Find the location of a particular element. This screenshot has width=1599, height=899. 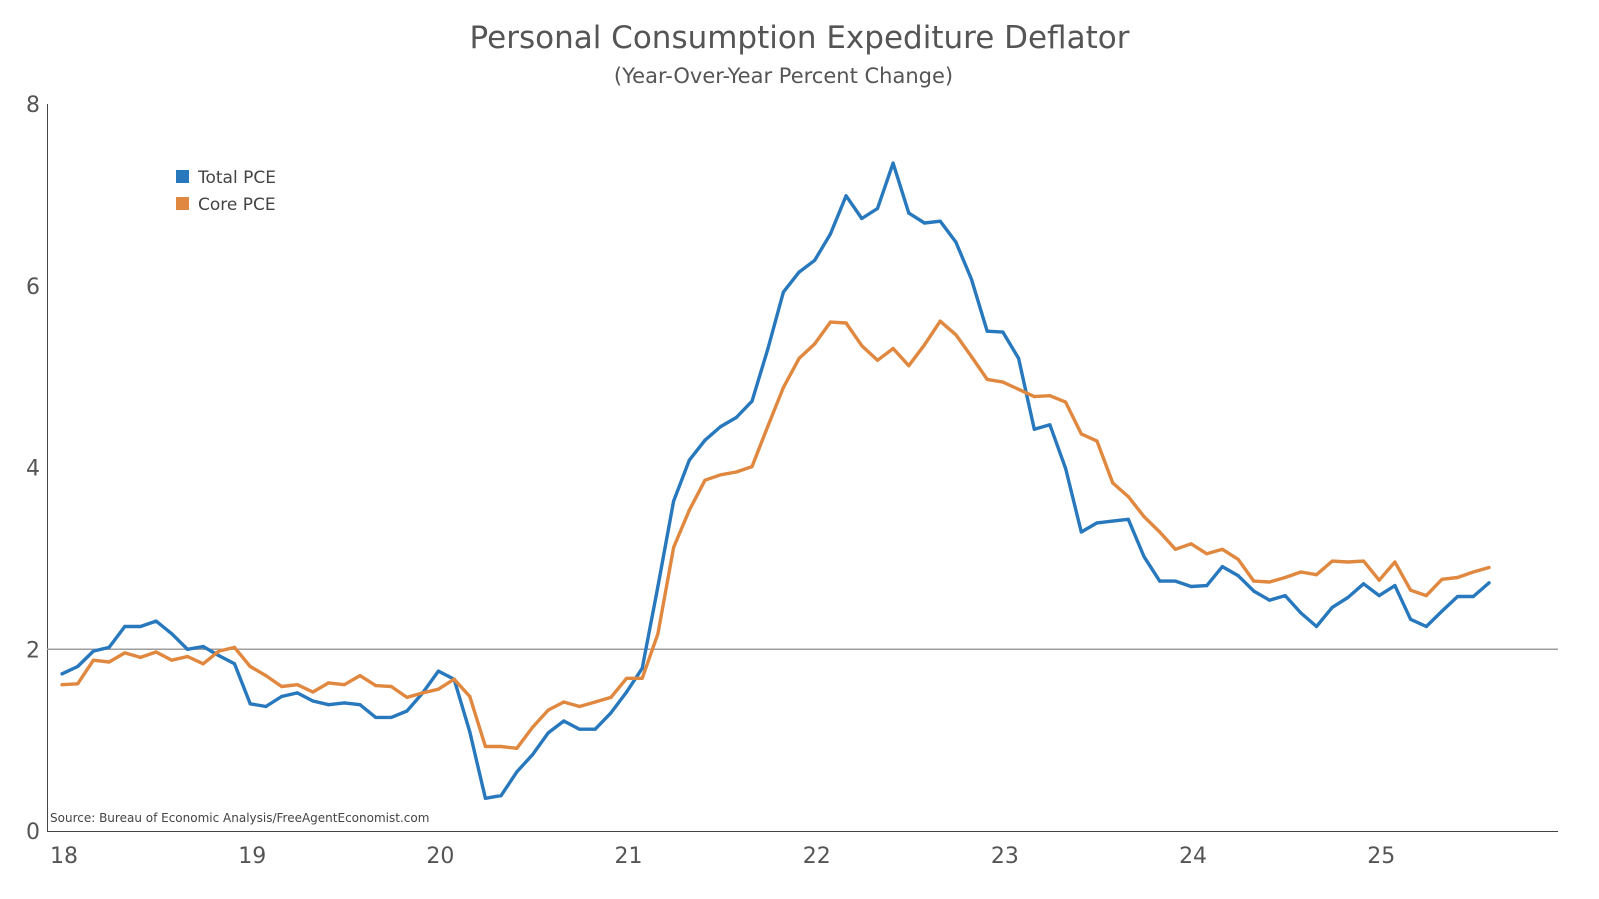

chart-title: Personal Consumption Expediture Deflator is located at coordinates (799, 38).